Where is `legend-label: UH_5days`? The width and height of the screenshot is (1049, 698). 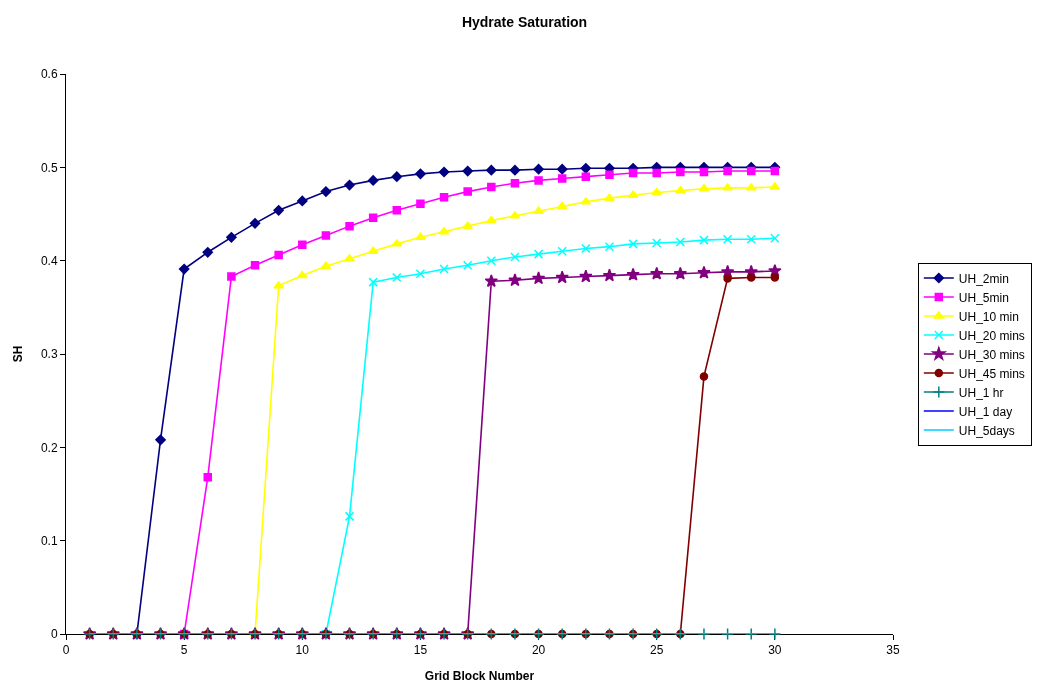 legend-label: UH_5days is located at coordinates (986, 430).